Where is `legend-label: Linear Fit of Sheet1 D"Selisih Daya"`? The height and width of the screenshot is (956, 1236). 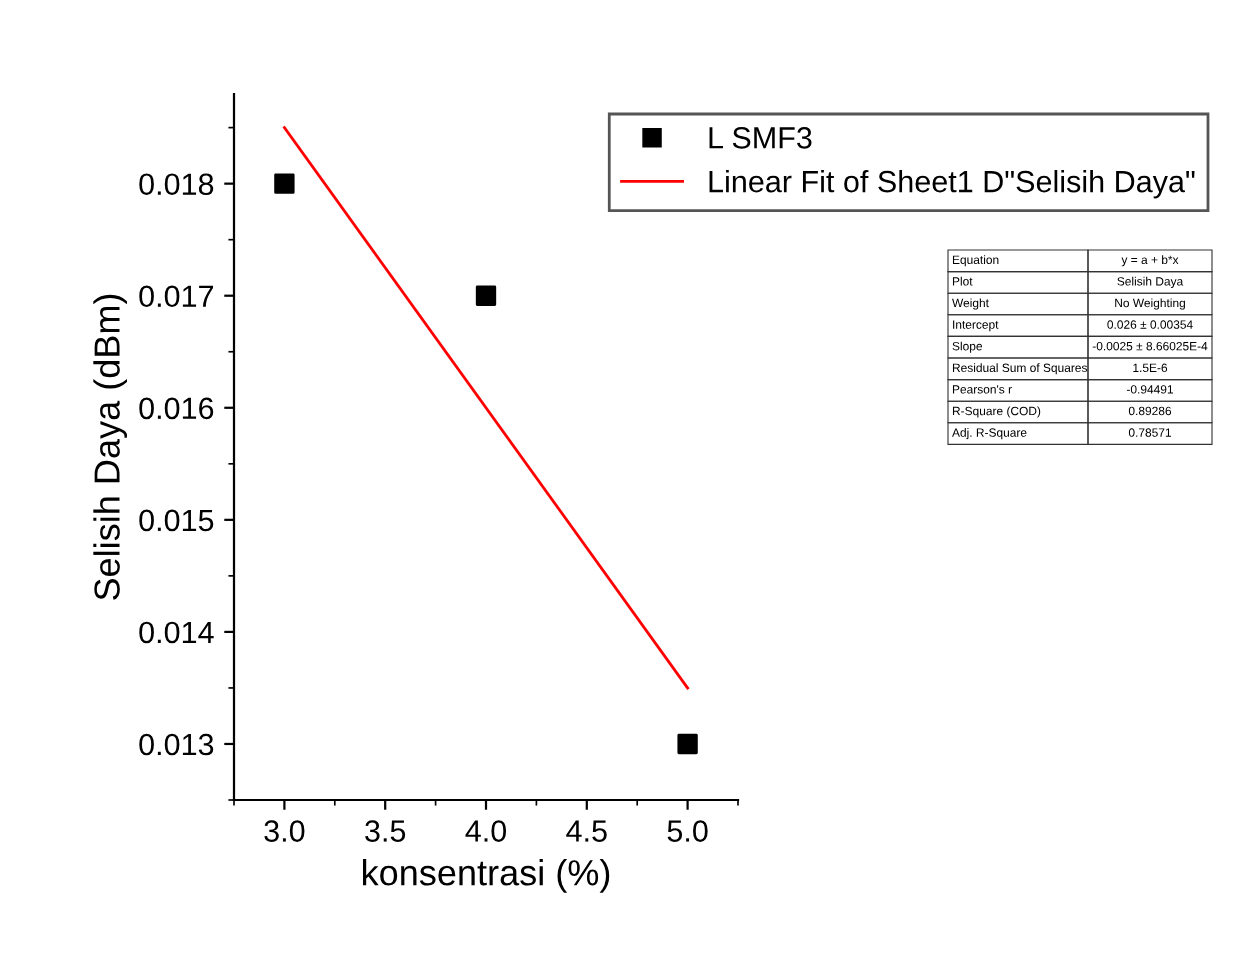 legend-label: Linear Fit of Sheet1 D"Selisih Daya" is located at coordinates (952, 184).